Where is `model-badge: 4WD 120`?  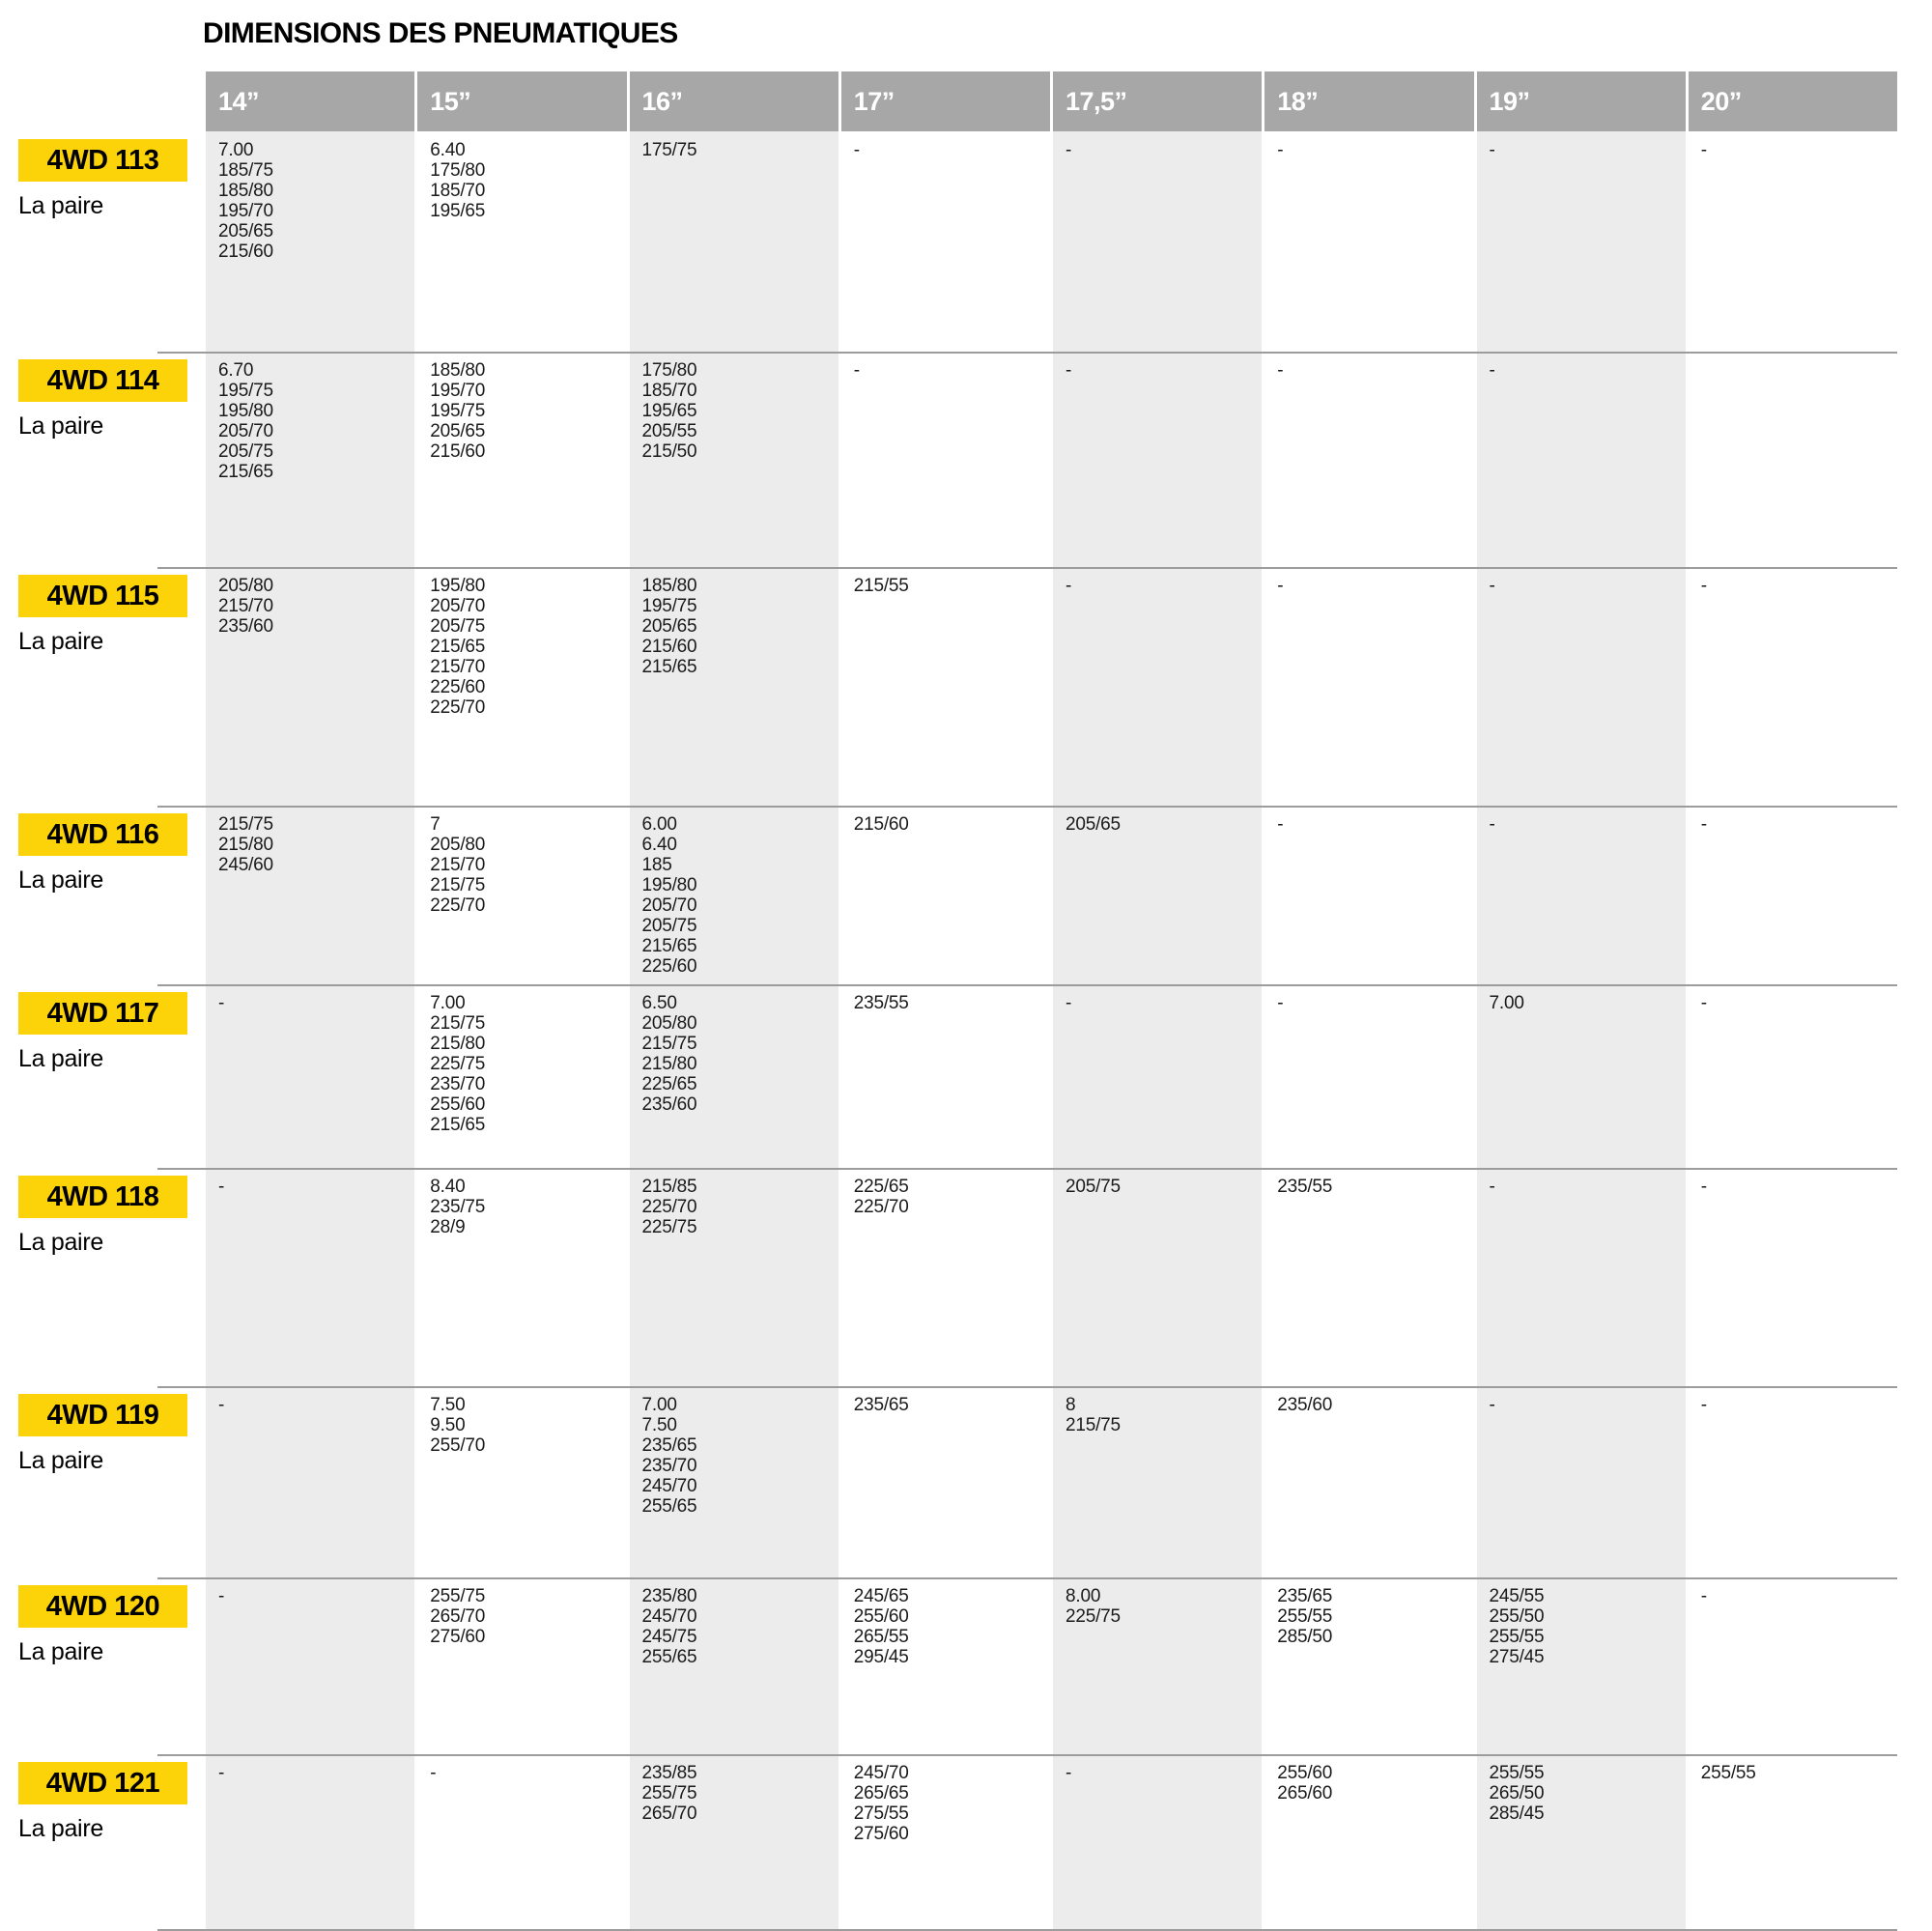
model-badge: 4WD 120 is located at coordinates (102, 1606).